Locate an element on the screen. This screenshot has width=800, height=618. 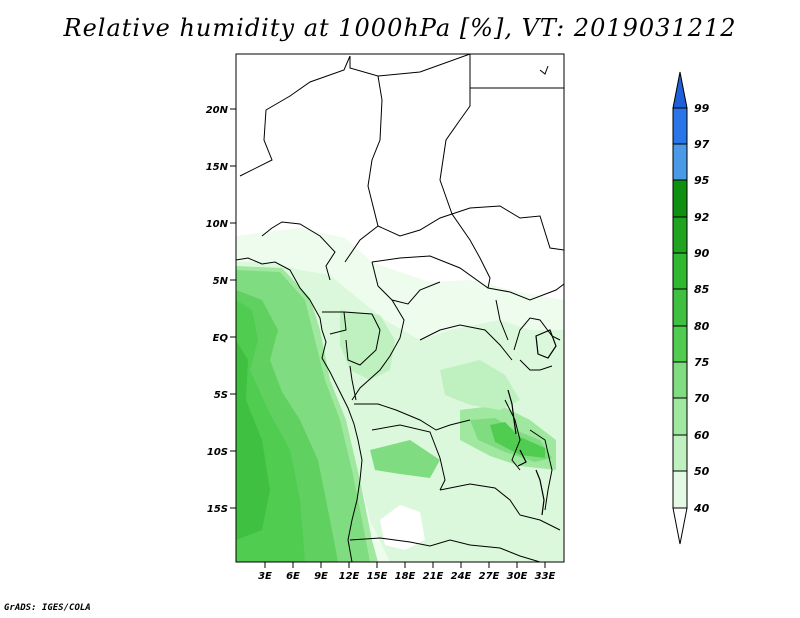
colorbar-label: 80 is located at coordinates (702, 326).